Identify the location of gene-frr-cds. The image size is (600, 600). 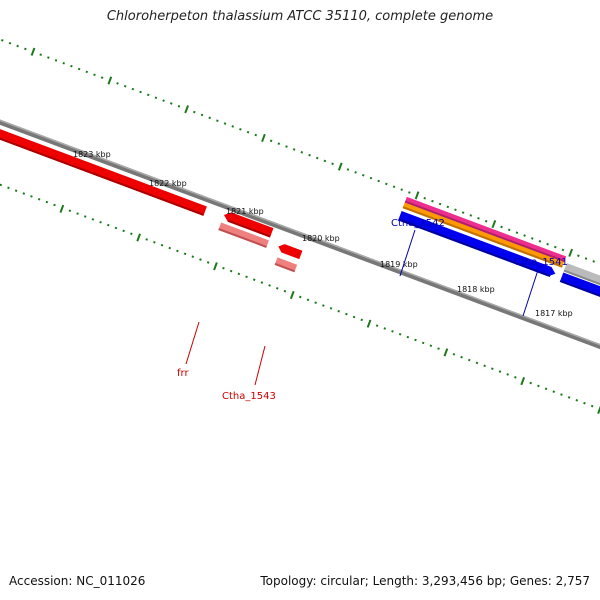
(248, 224).